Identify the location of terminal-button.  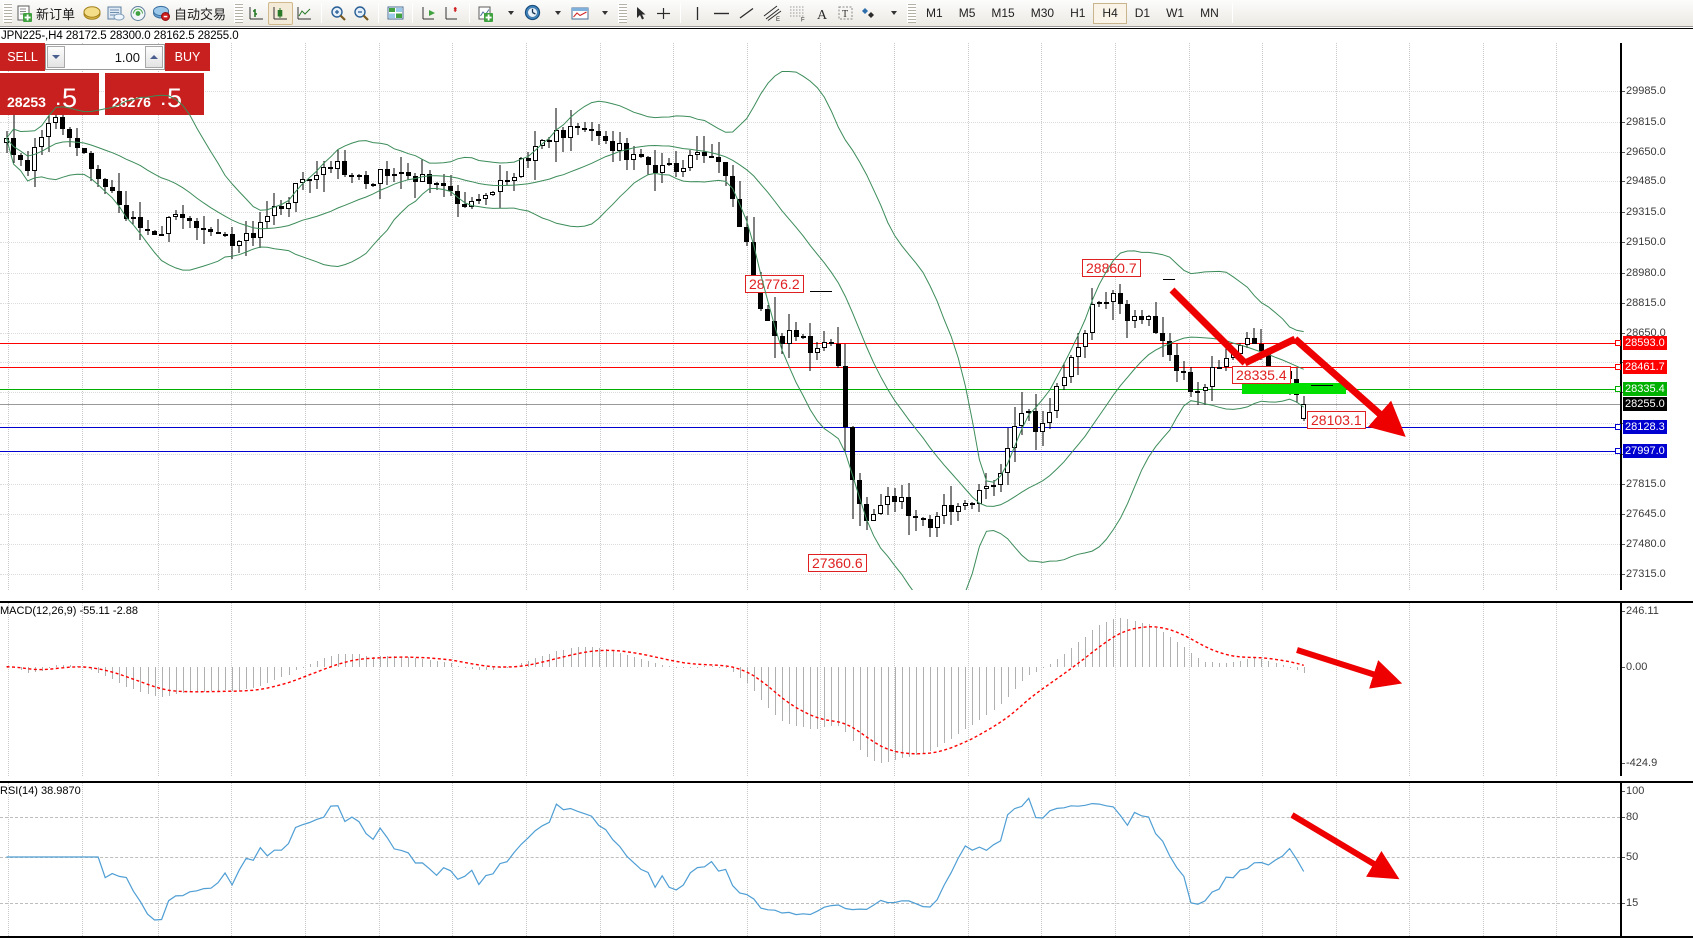
(115, 13).